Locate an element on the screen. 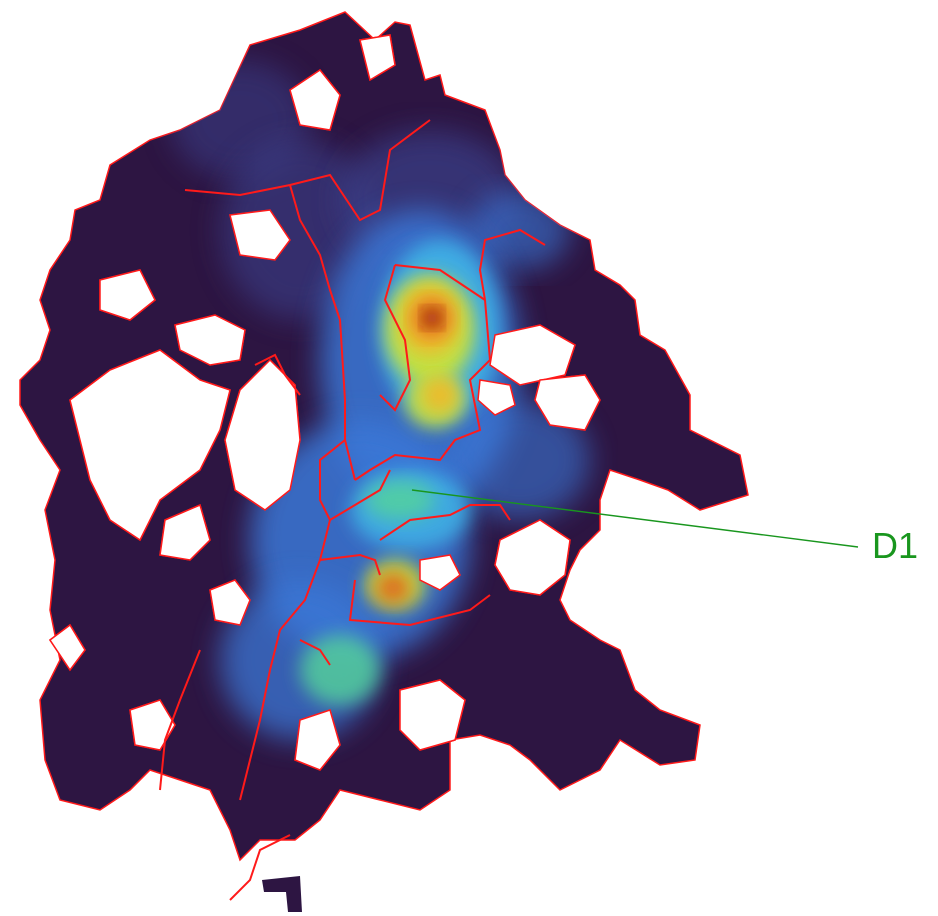 Image resolution: width=938 pixels, height=916 pixels. annotation-leader-line is located at coordinates (635, 518).